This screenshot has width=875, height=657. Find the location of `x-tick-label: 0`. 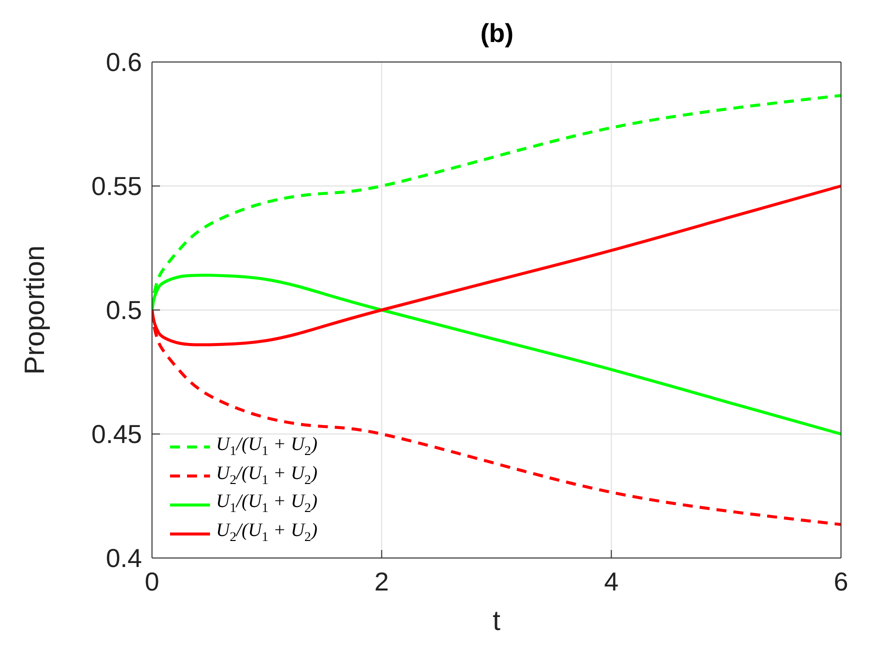

x-tick-label: 0 is located at coordinates (152, 581).